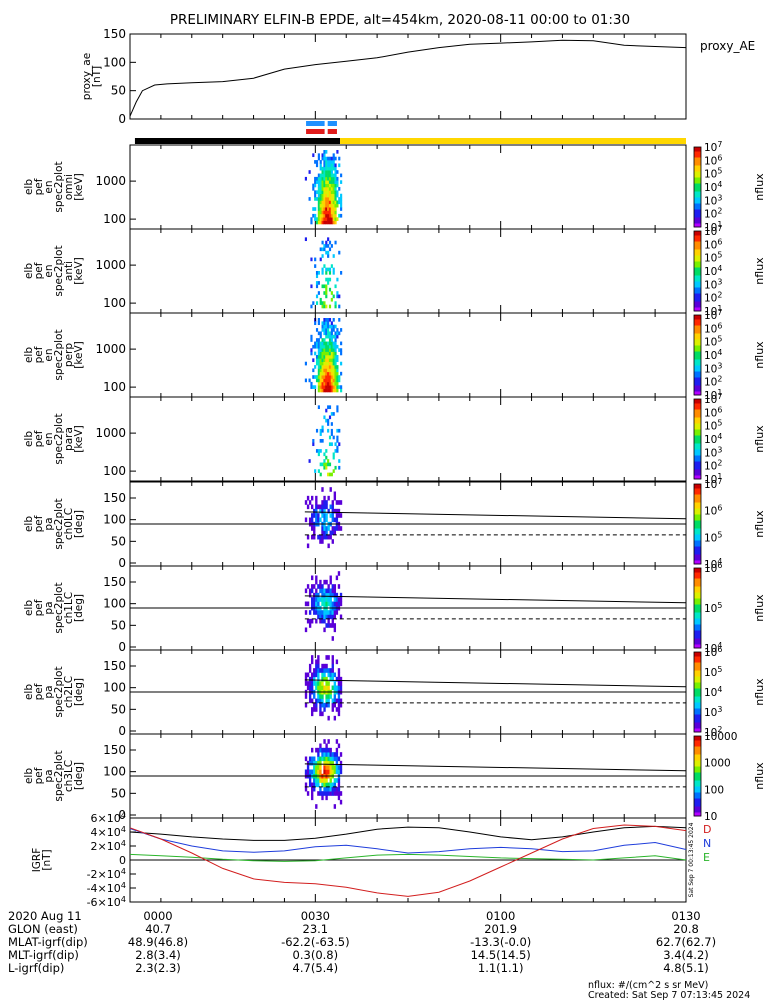 This screenshot has height=1000, width=775. What do you see at coordinates (713, 147) in the screenshot?
I see `colorbar-tick-label: 10⁷` at bounding box center [713, 147].